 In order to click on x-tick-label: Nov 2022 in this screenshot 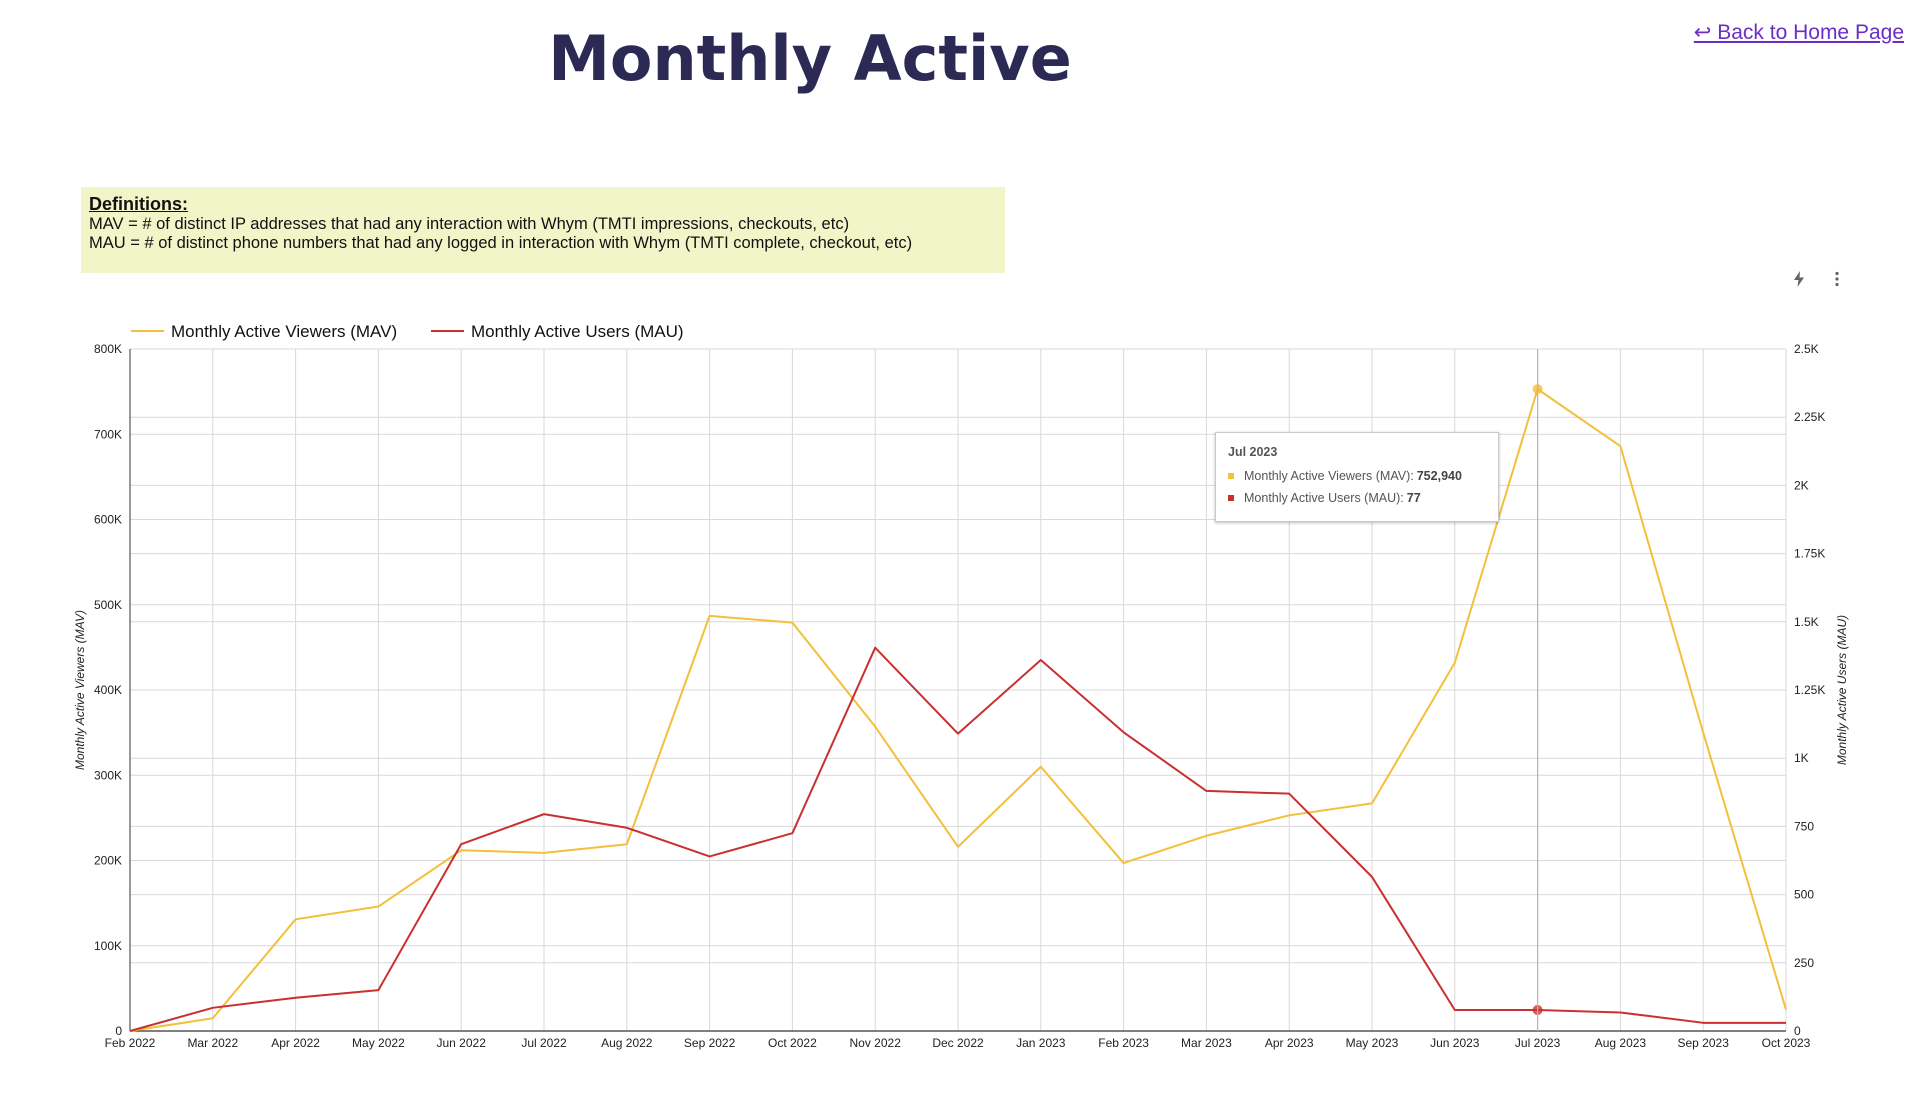, I will do `click(876, 1043)`.